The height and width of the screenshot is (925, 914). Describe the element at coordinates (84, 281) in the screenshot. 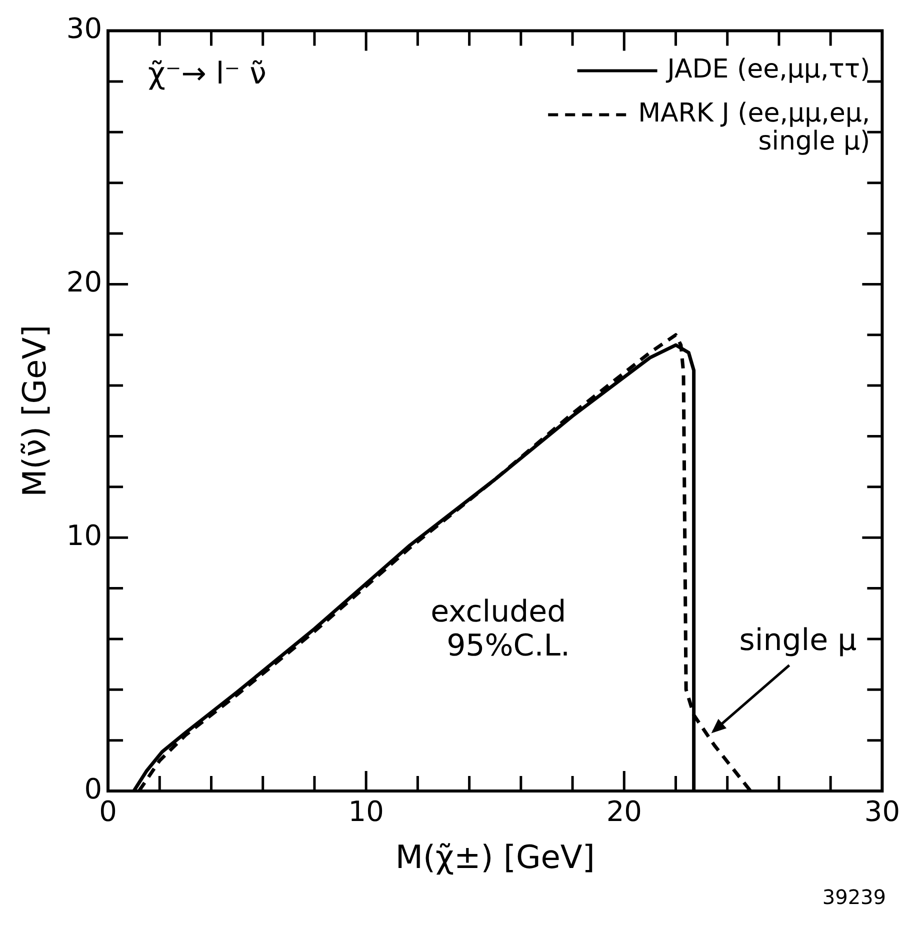

I see `y-tick-label: 20` at that location.